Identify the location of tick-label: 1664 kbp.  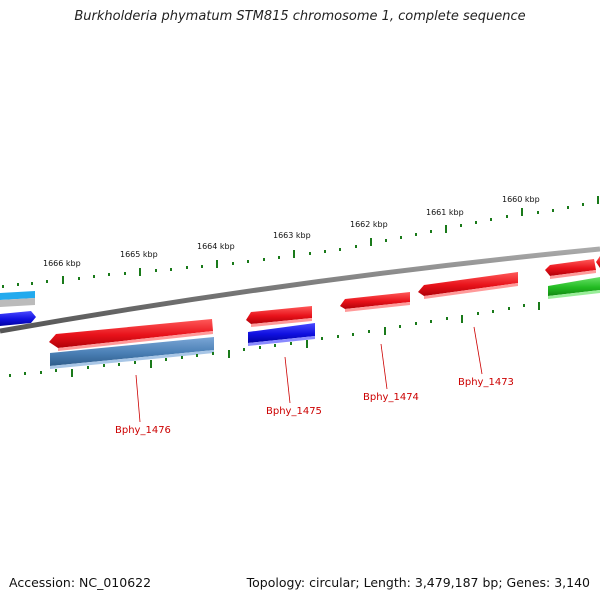
(216, 246).